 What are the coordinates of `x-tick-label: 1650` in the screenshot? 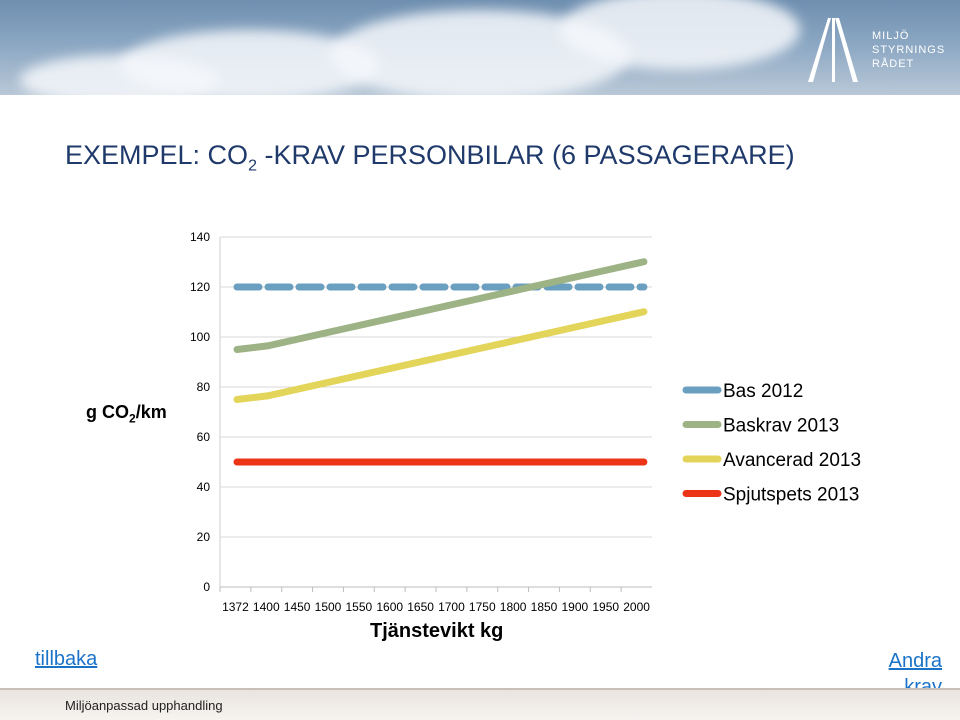 It's located at (420, 607).